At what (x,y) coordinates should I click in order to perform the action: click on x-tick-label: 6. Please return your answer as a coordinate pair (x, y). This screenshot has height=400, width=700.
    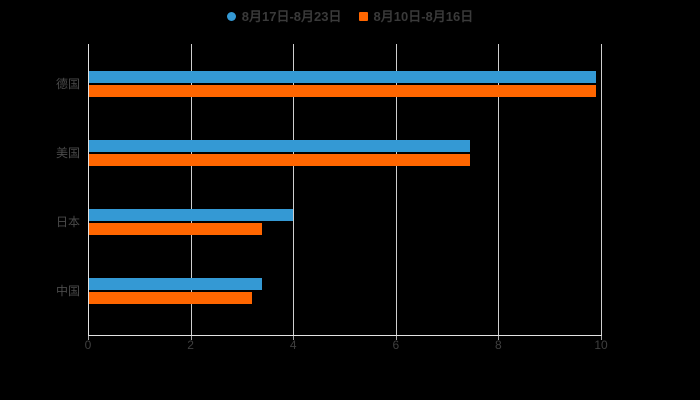
    Looking at the image, I should click on (396, 345).